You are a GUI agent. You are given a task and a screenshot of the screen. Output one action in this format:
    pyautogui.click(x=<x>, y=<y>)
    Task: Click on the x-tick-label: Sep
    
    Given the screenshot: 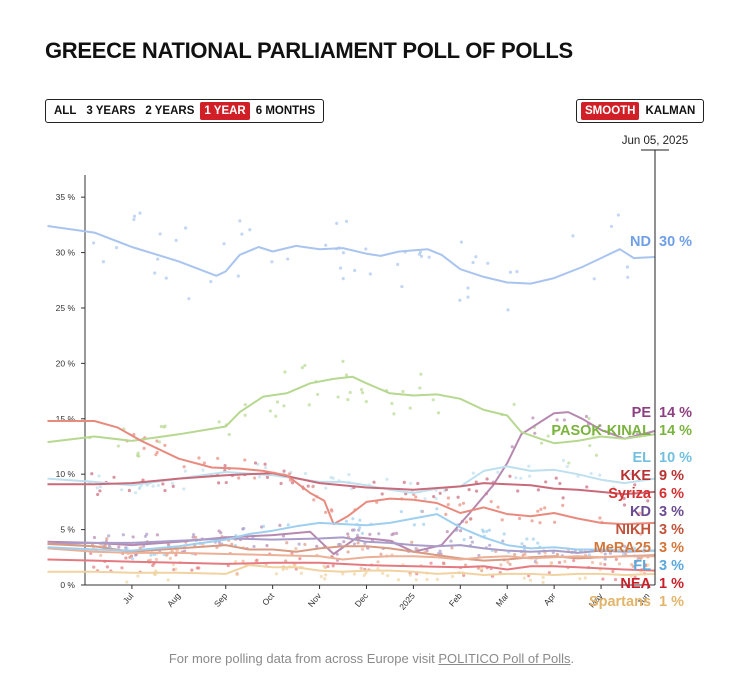 What is the action you would take?
    pyautogui.click(x=221, y=600)
    